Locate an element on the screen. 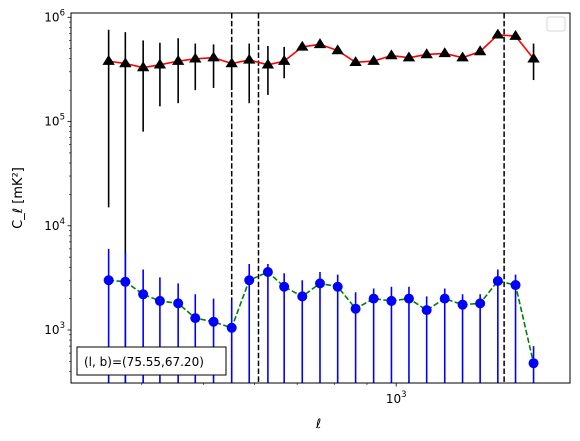 The height and width of the screenshot is (441, 580). y-tick-label: 10³ is located at coordinates (54, 329).